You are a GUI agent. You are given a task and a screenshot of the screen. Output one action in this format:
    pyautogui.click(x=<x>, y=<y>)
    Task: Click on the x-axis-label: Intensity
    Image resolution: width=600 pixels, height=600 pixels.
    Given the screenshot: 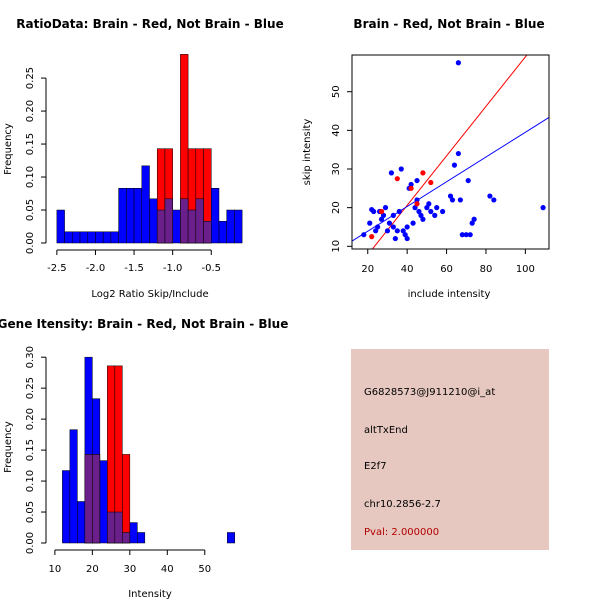 What is the action you would take?
    pyautogui.click(x=150, y=594)
    